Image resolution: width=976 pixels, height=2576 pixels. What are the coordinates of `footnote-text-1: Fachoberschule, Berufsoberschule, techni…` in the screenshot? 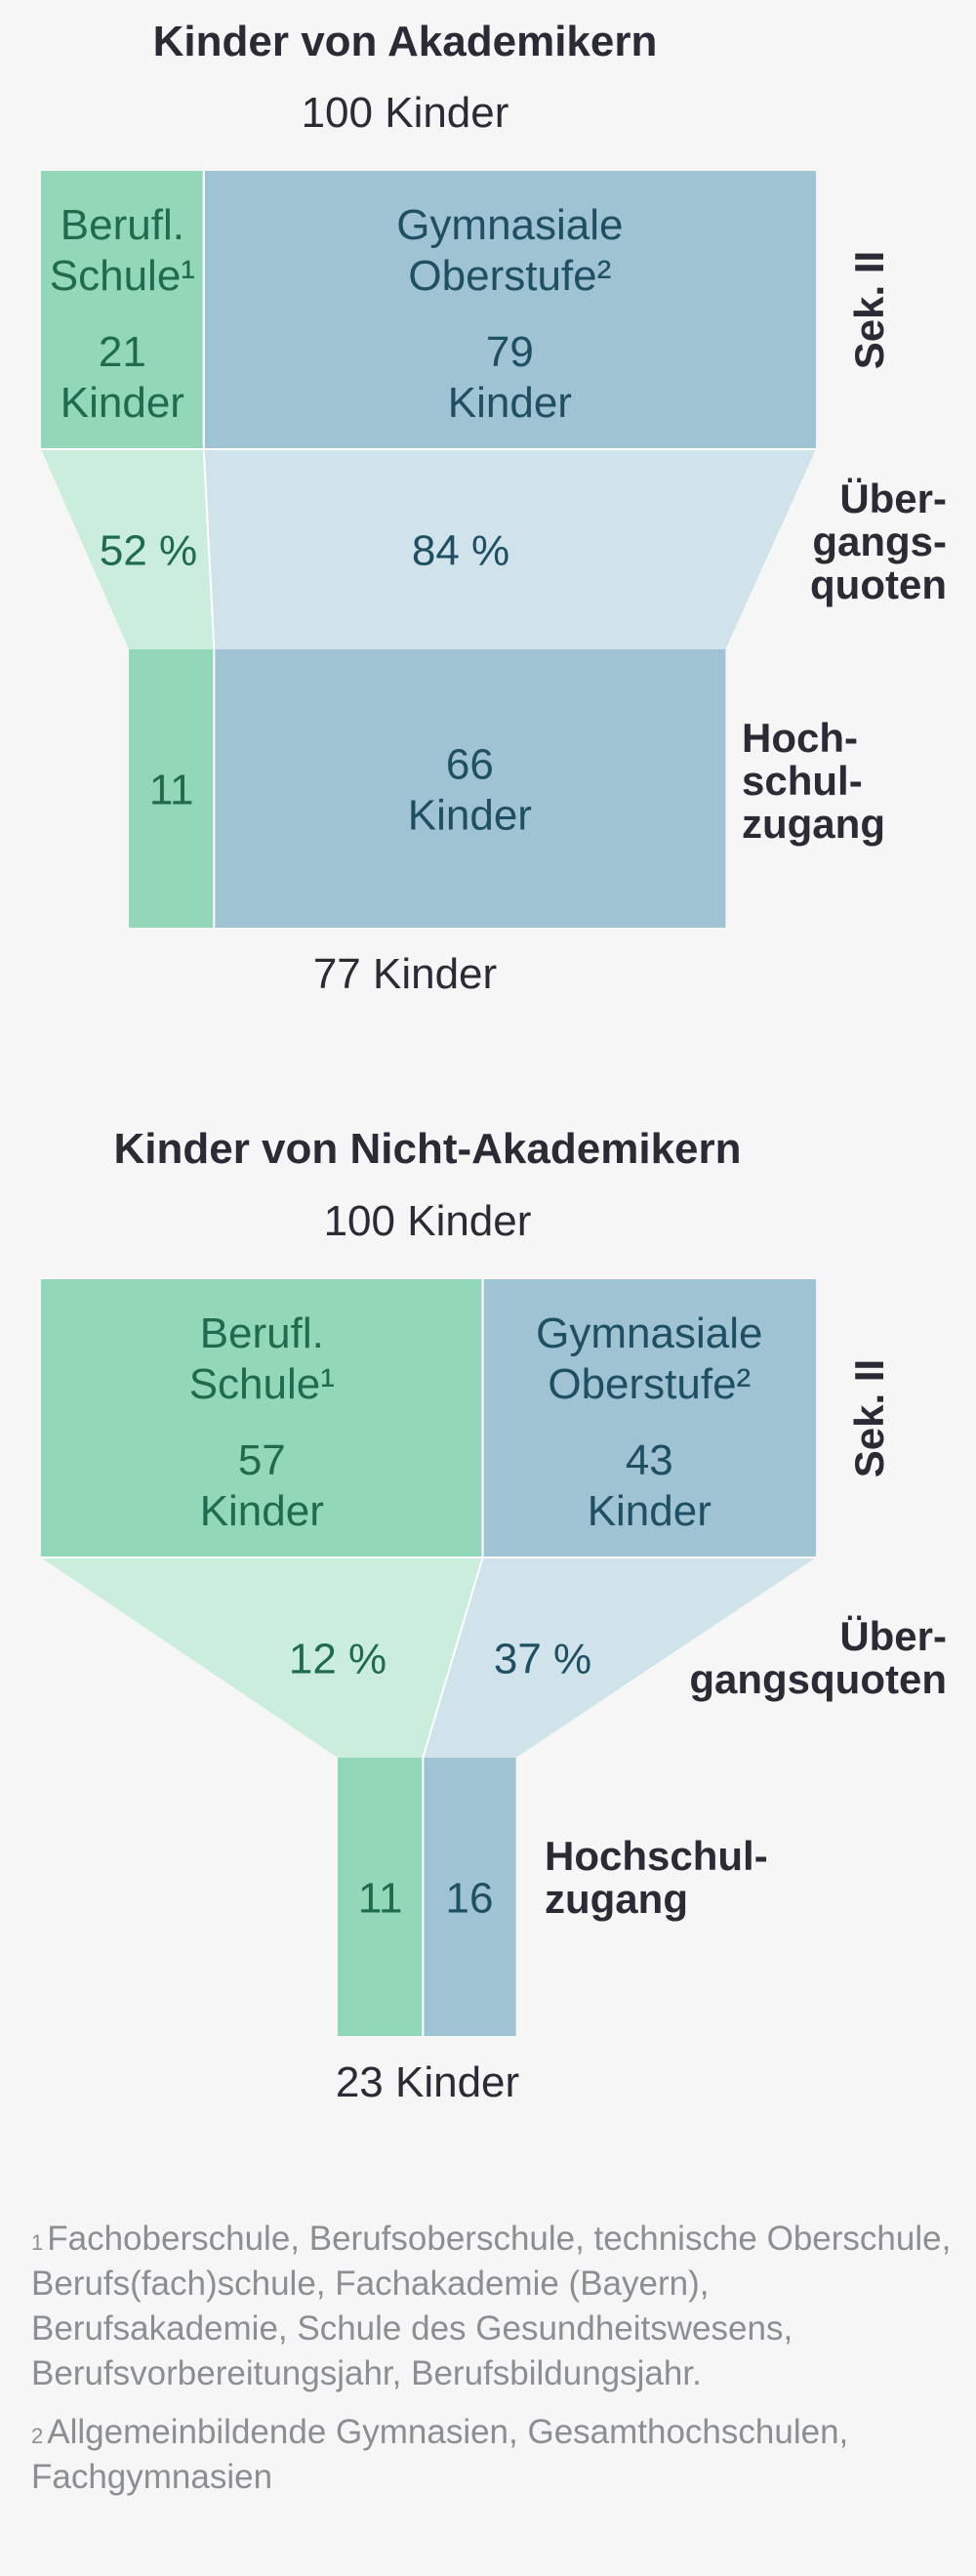 It's located at (491, 2306).